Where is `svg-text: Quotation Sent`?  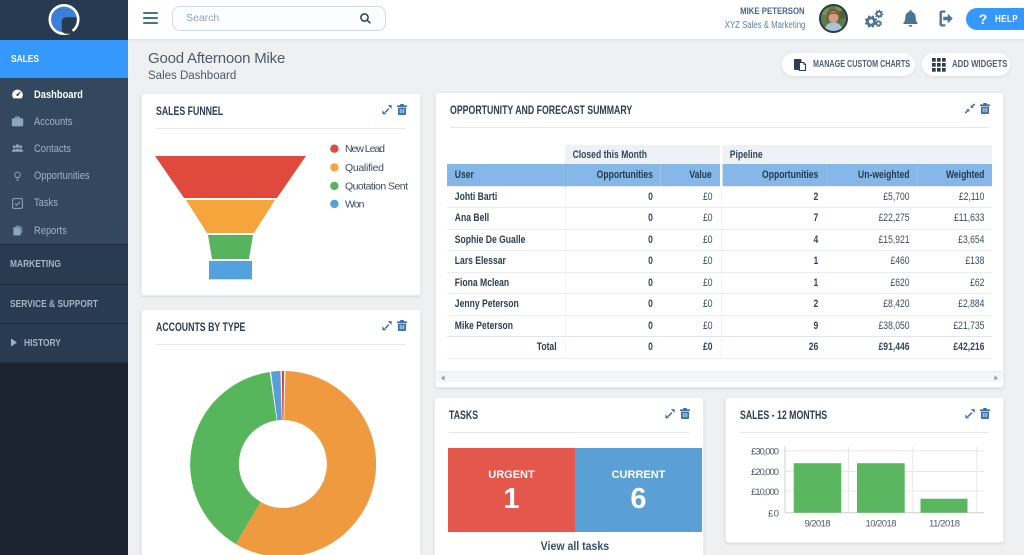
svg-text: Quotation Sent is located at coordinates (376, 186).